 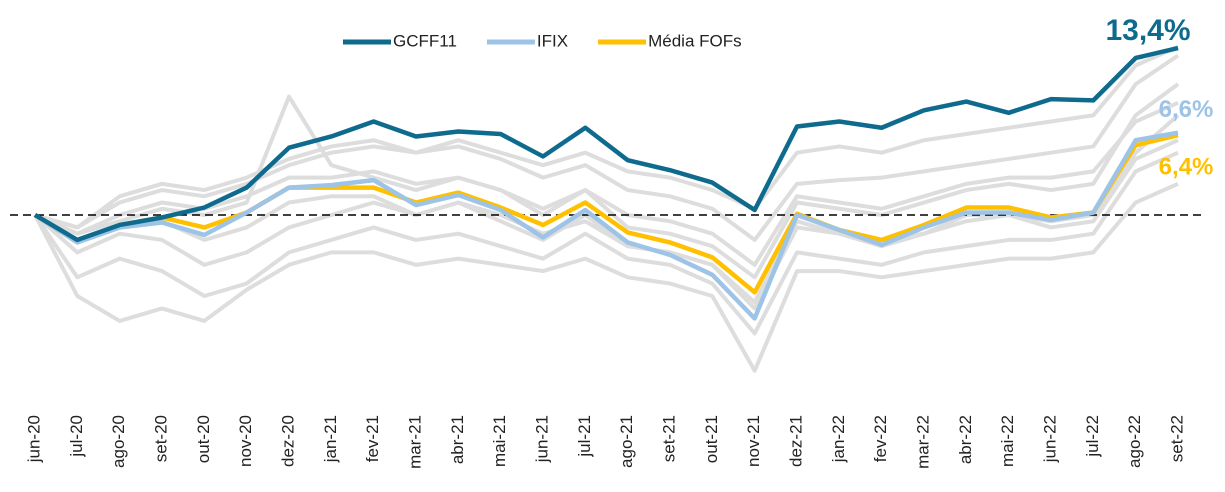 What do you see at coordinates (1049, 439) in the screenshot?
I see `x-tick-label: jun-22` at bounding box center [1049, 439].